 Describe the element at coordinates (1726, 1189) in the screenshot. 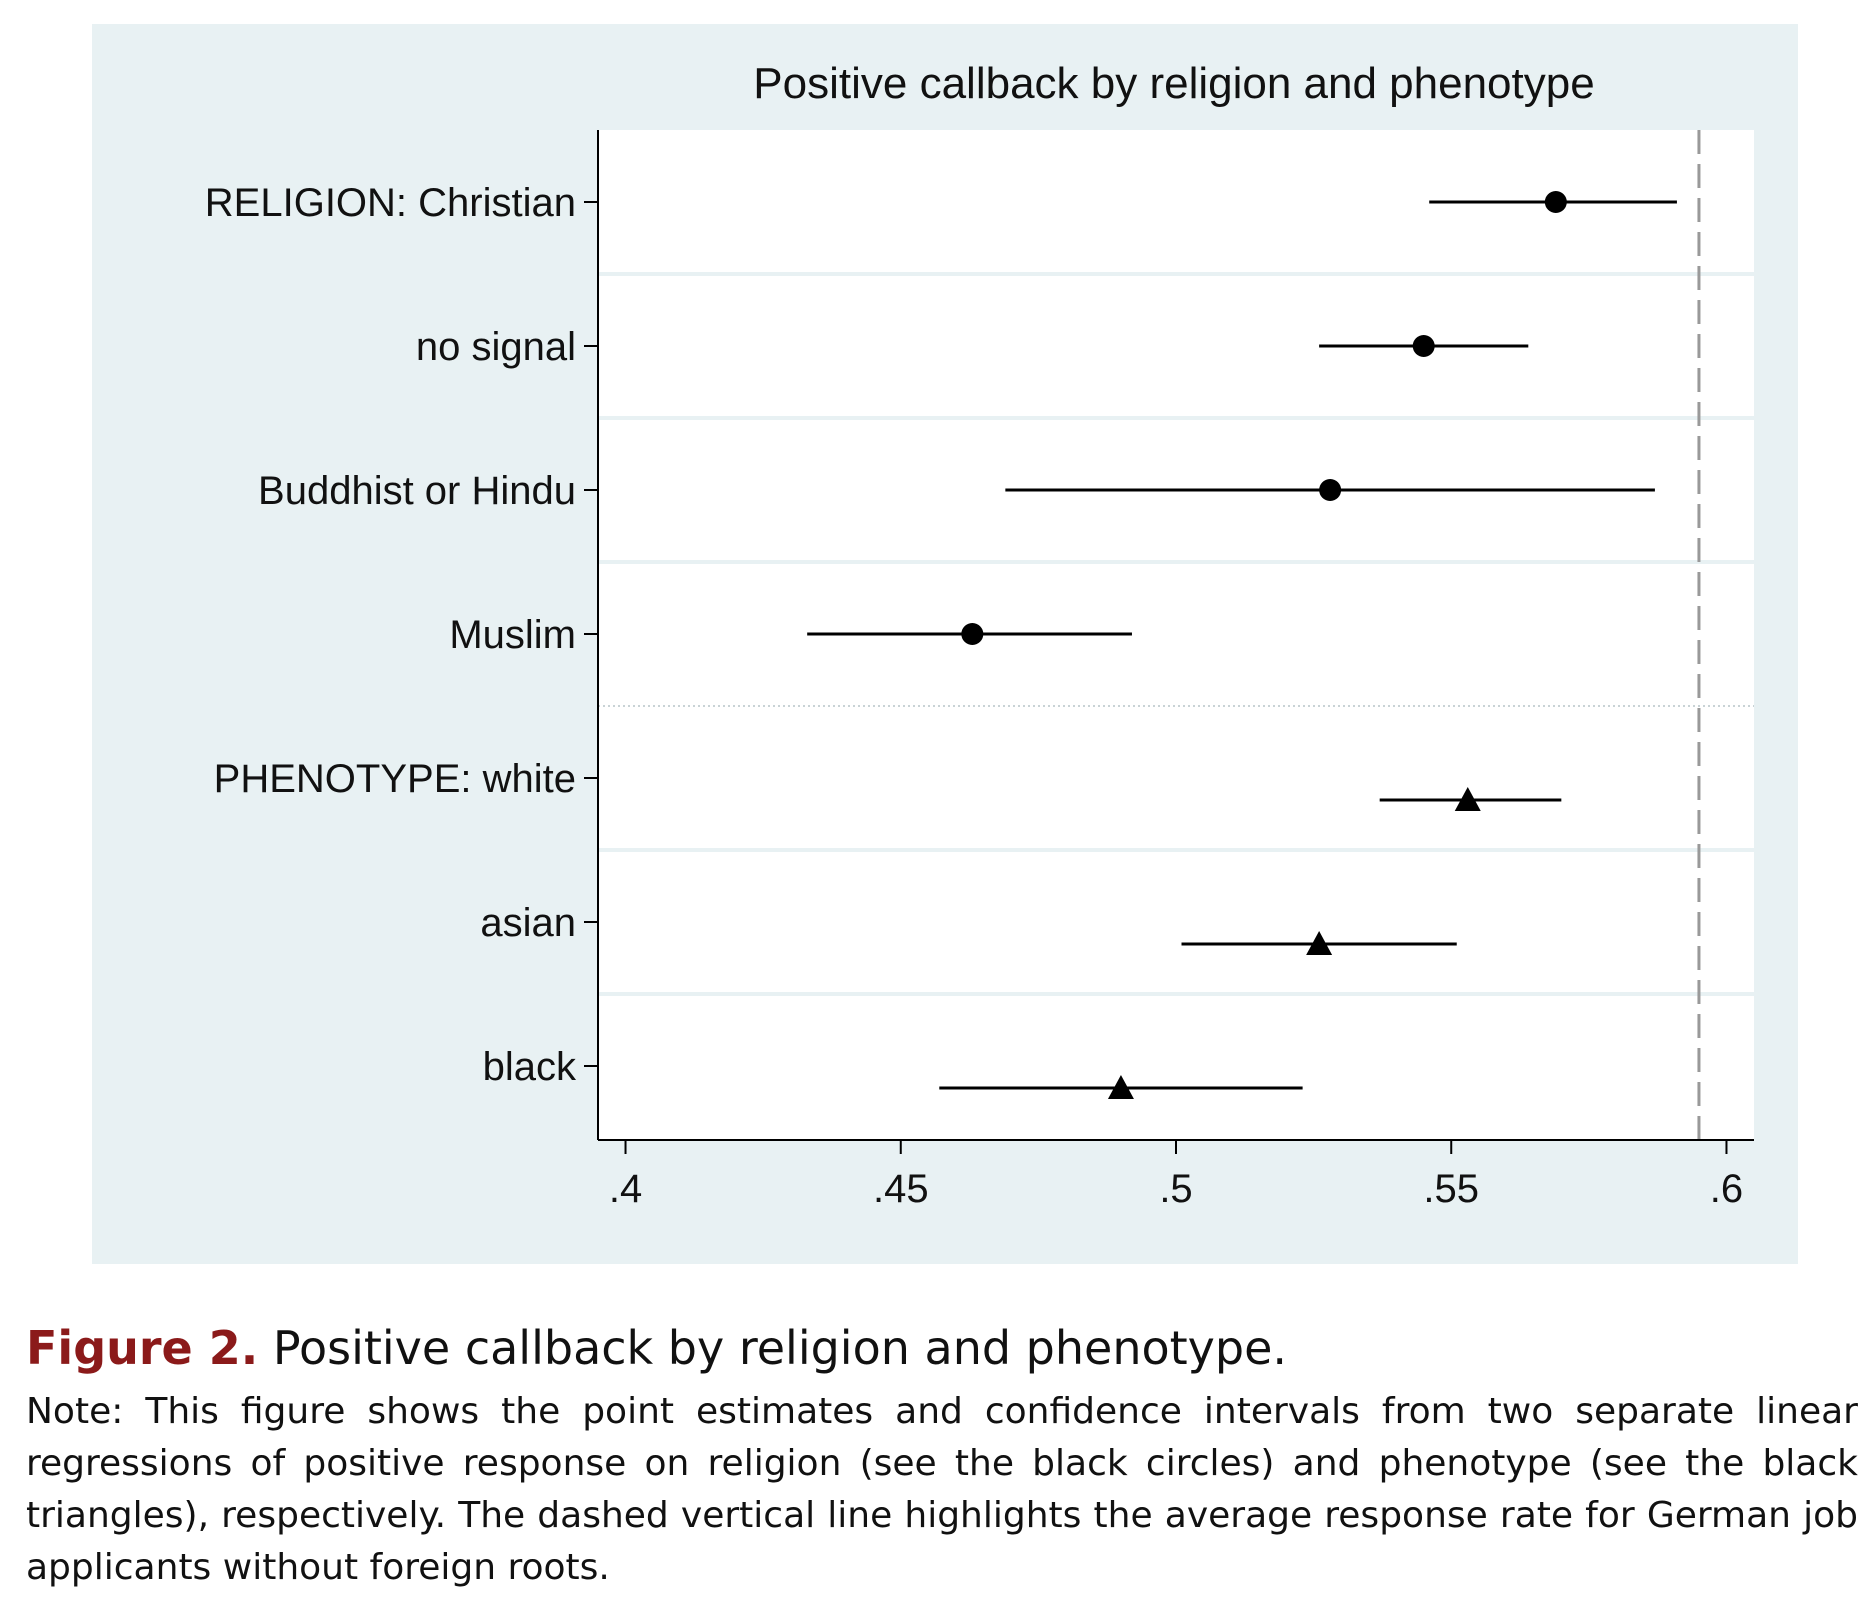

I see `x-tick-label: .6` at that location.